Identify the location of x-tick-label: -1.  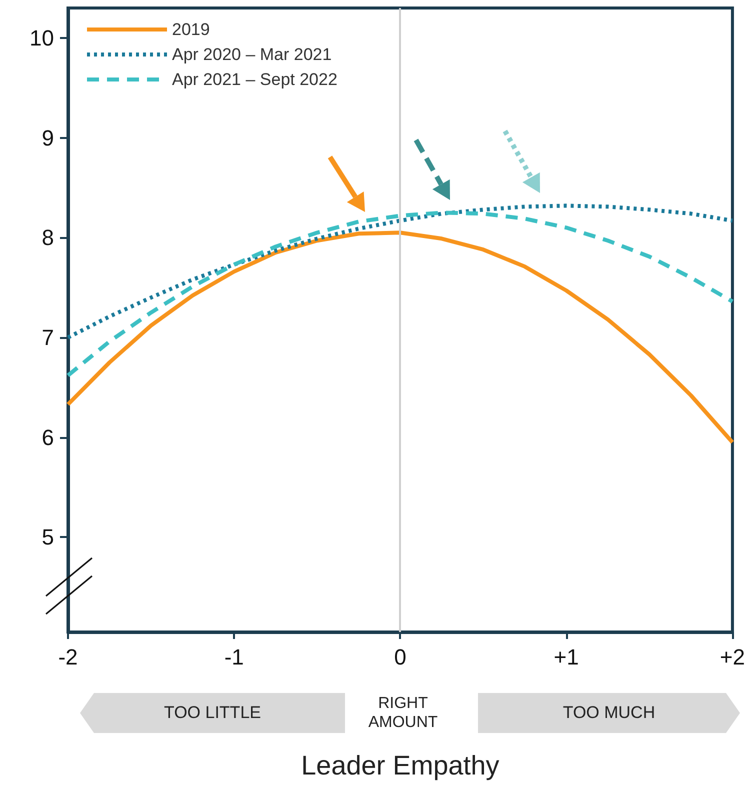
(234, 657).